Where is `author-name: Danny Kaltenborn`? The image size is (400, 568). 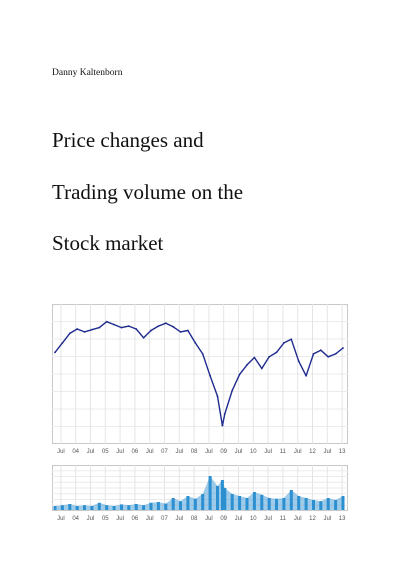
author-name: Danny Kaltenborn is located at coordinates (87, 73).